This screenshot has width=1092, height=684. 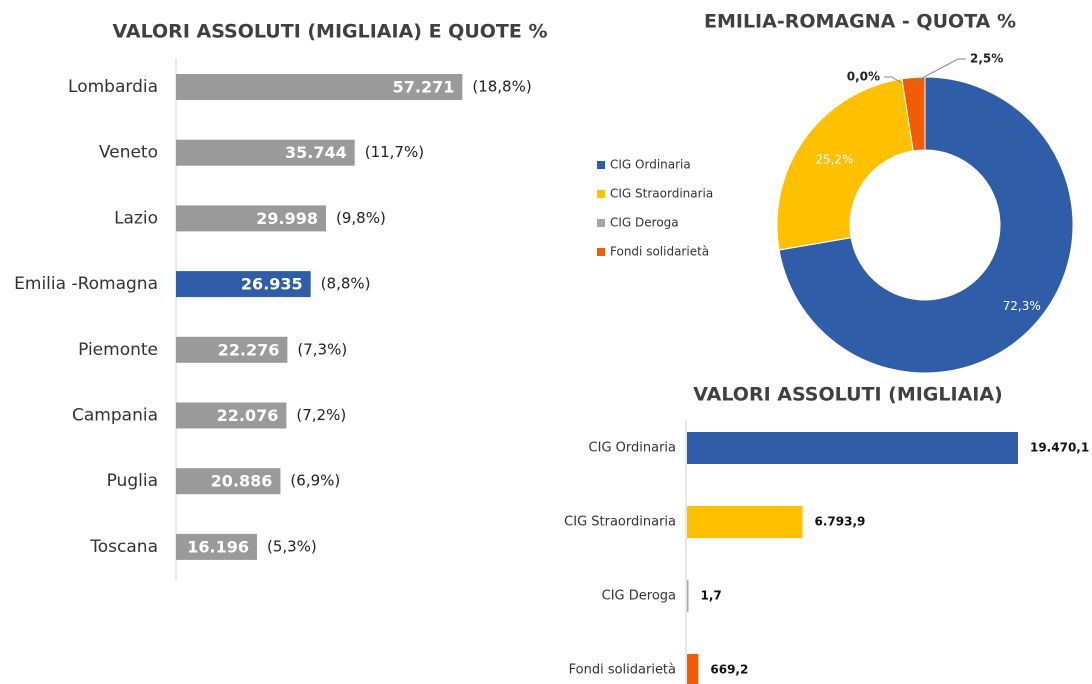 What do you see at coordinates (650, 165) in the screenshot?
I see `legend-label: CIG Ordinaria` at bounding box center [650, 165].